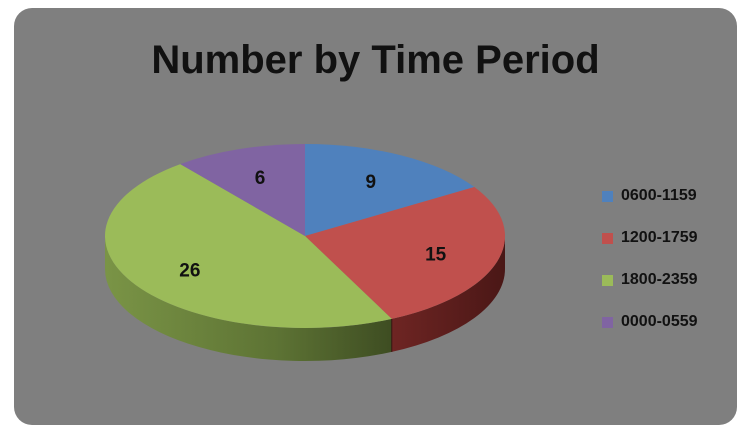 Image resolution: width=751 pixels, height=433 pixels. I want to click on legend-label: 1200-1759, so click(659, 237).